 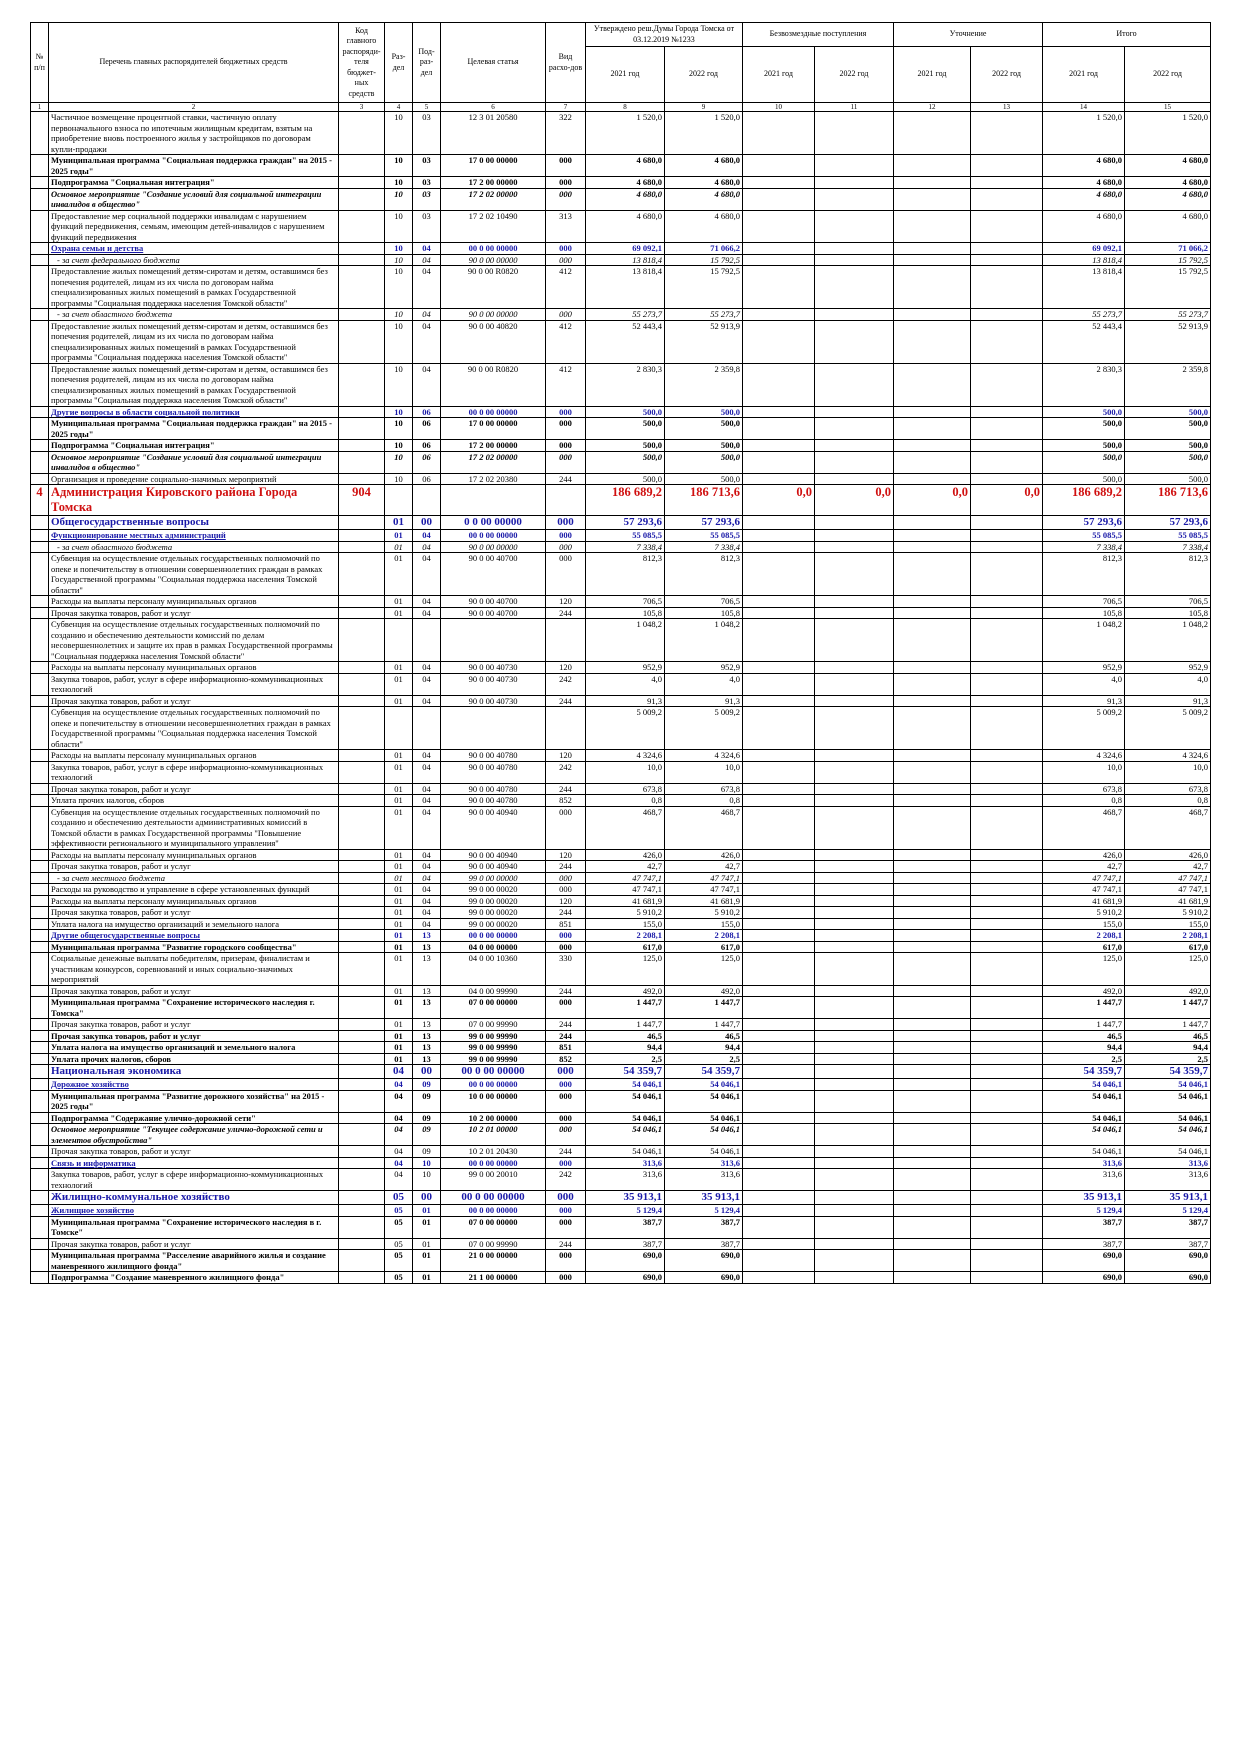 I want to click on cell: 99 0 00 99990, so click(x=493, y=1047).